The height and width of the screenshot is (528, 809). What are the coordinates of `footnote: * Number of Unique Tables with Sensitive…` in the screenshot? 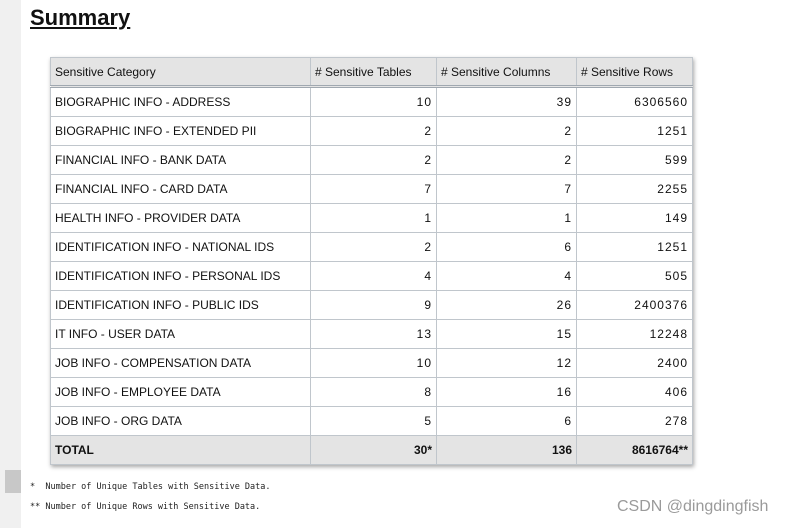 It's located at (150, 487).